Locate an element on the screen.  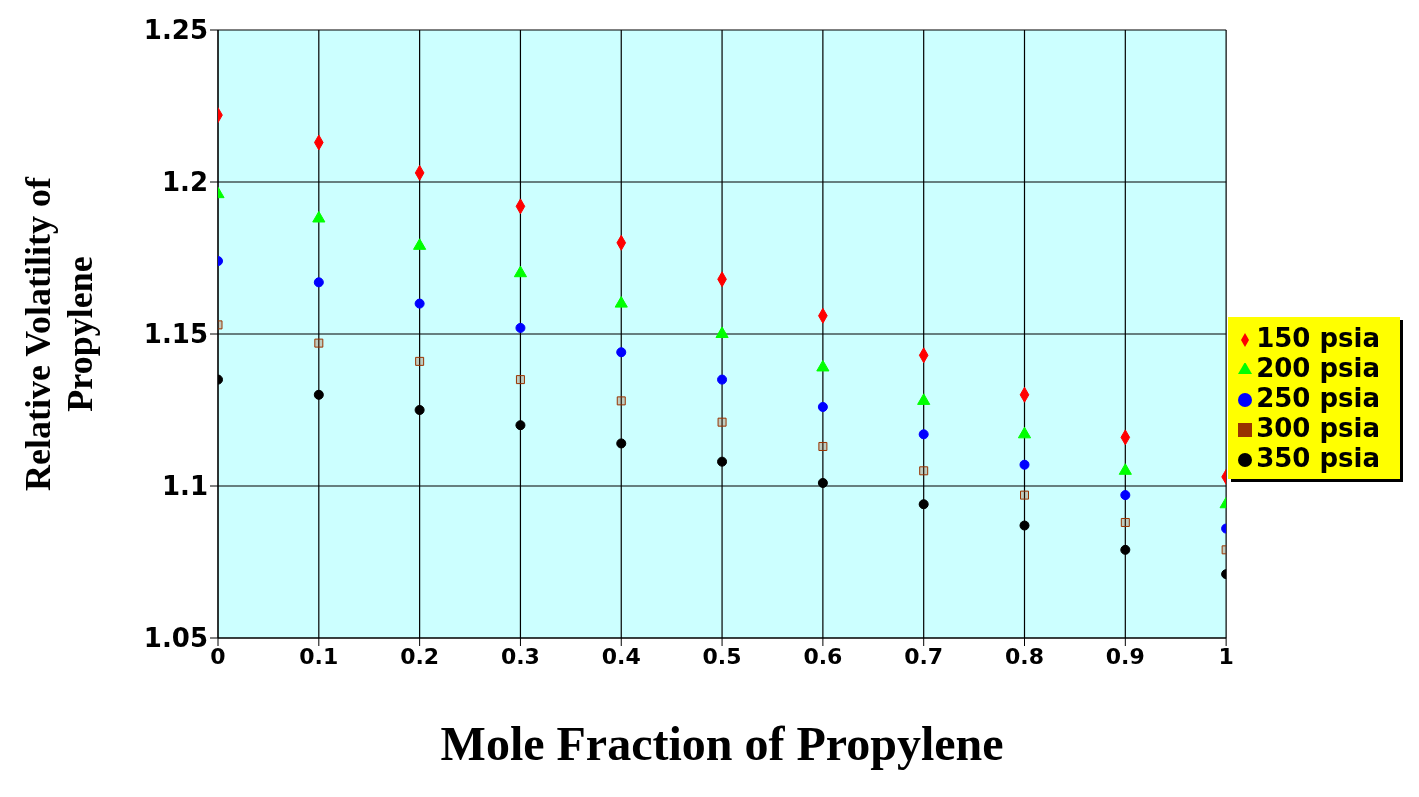
legend-label: 350 psia is located at coordinates (1318, 458).